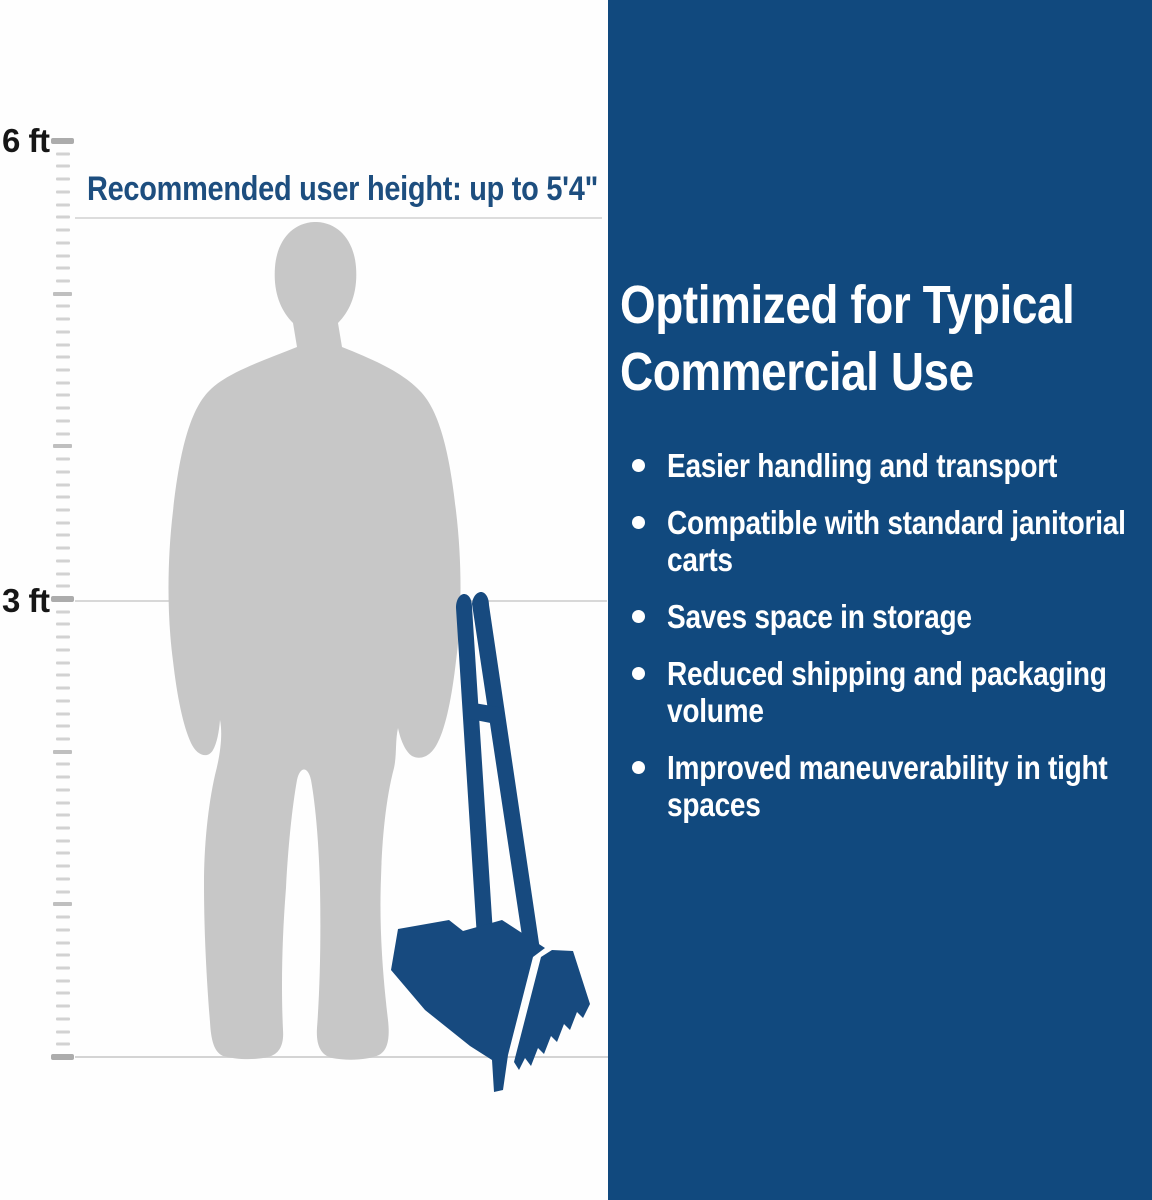 The image size is (1152, 1200). I want to click on broom-bristles, so click(552, 1010).